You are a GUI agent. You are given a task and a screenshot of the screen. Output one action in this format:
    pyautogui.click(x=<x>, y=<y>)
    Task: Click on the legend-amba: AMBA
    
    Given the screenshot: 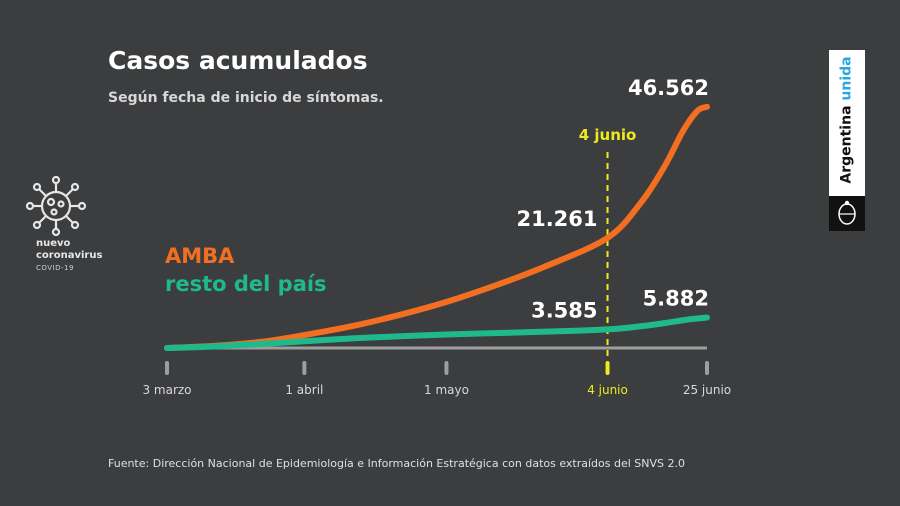 What is the action you would take?
    pyautogui.click(x=200, y=256)
    